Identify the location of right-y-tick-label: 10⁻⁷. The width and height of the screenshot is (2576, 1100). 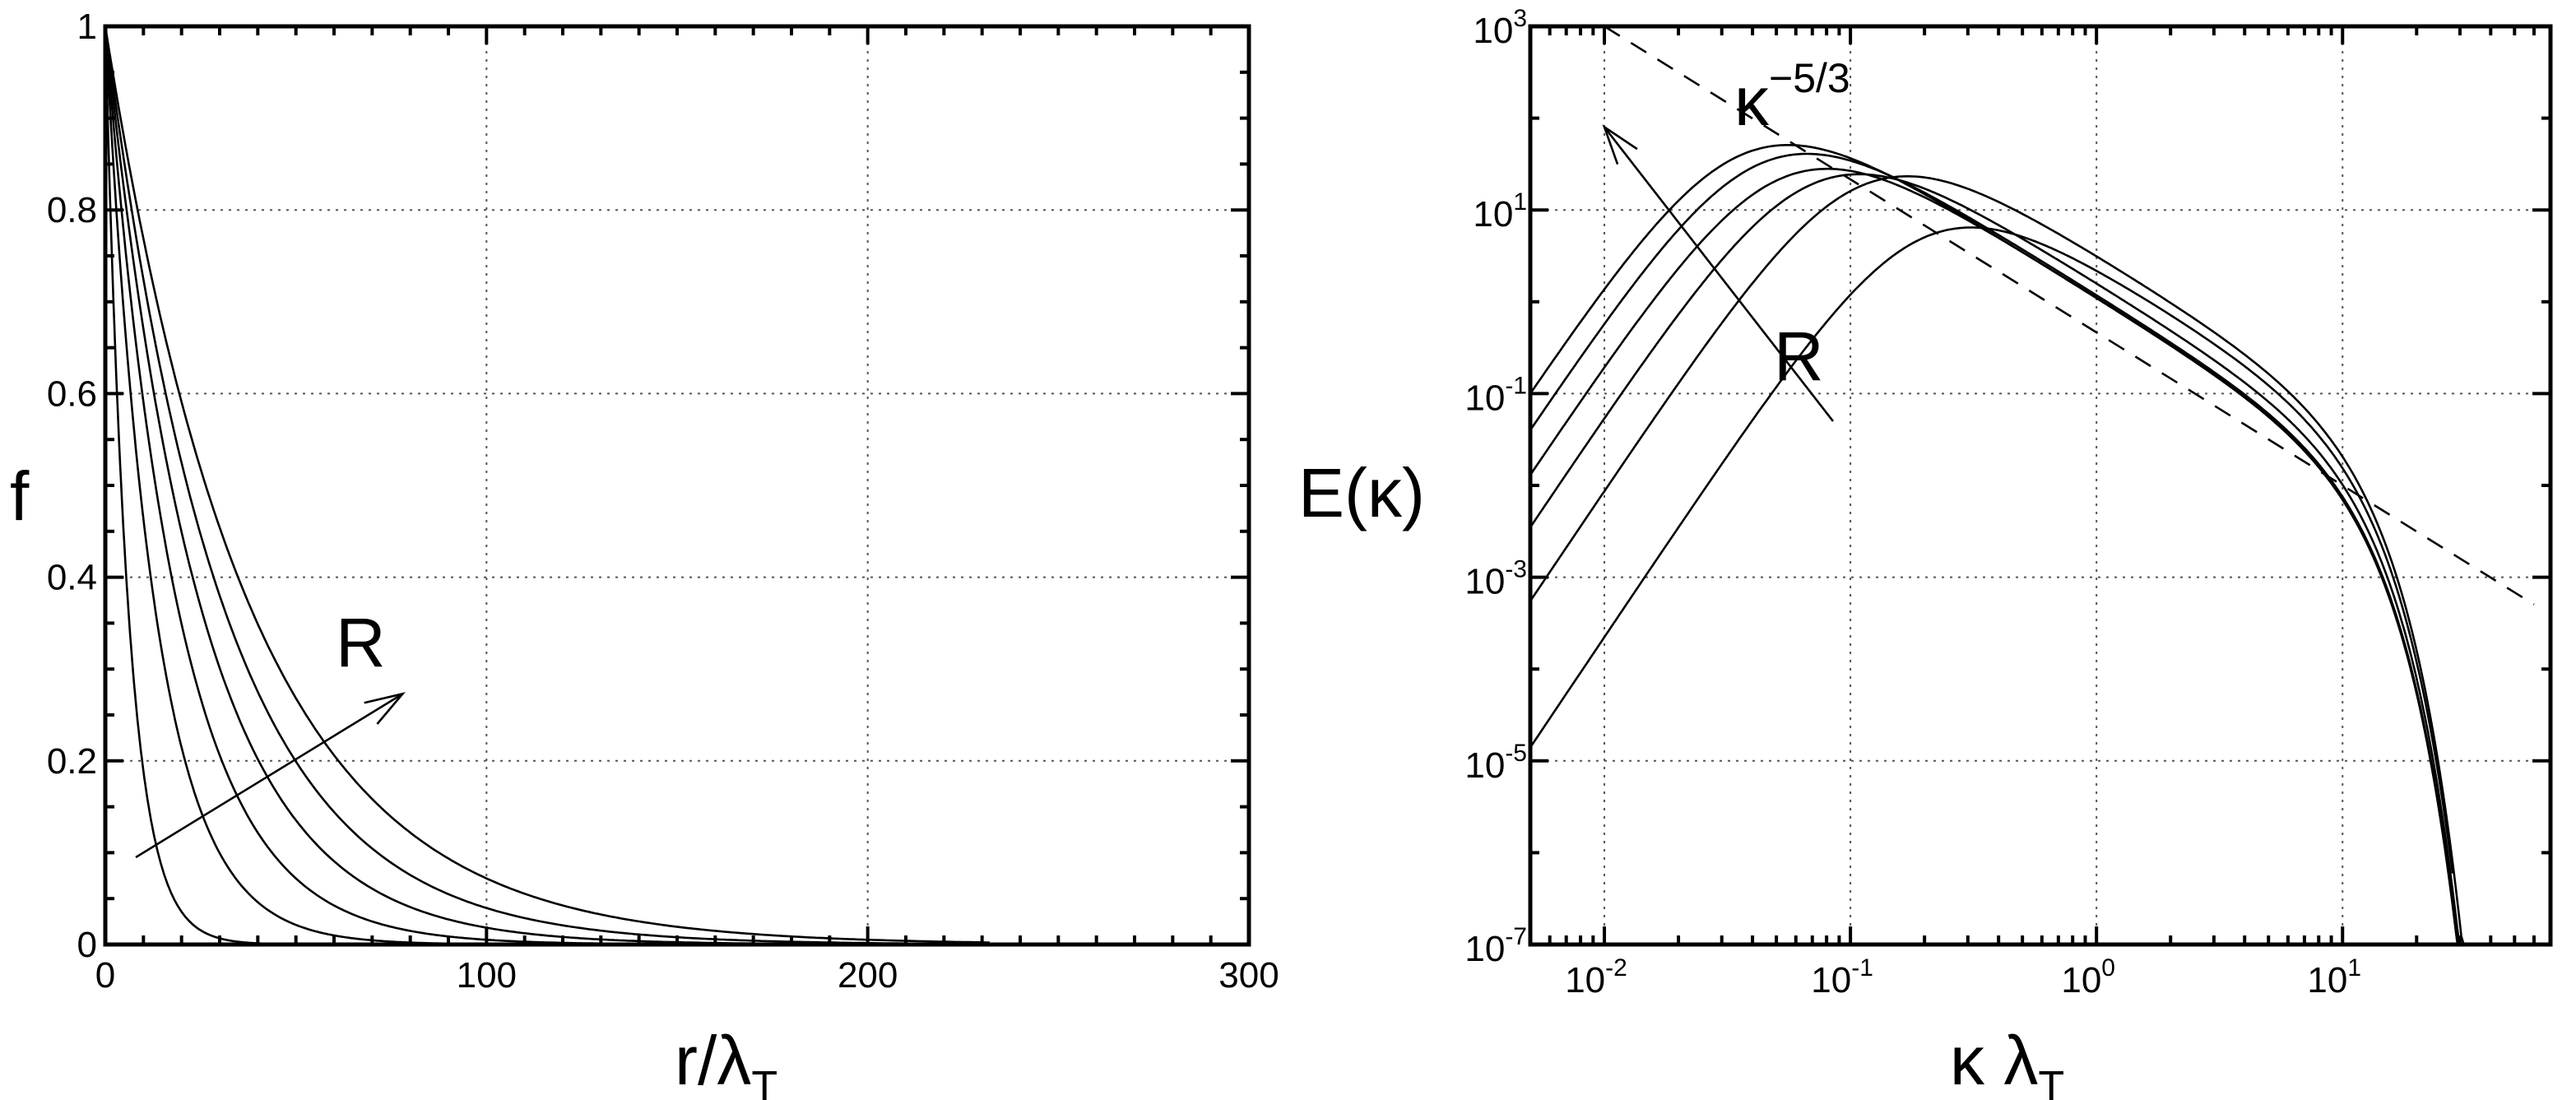
(1495, 946).